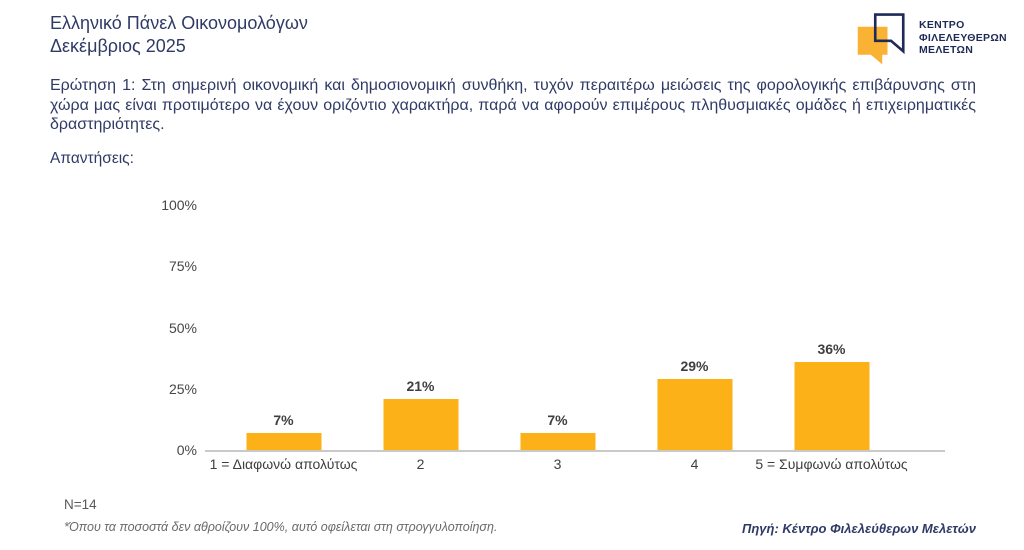  What do you see at coordinates (182, 388) in the screenshot?
I see `y-axis-label: 25%` at bounding box center [182, 388].